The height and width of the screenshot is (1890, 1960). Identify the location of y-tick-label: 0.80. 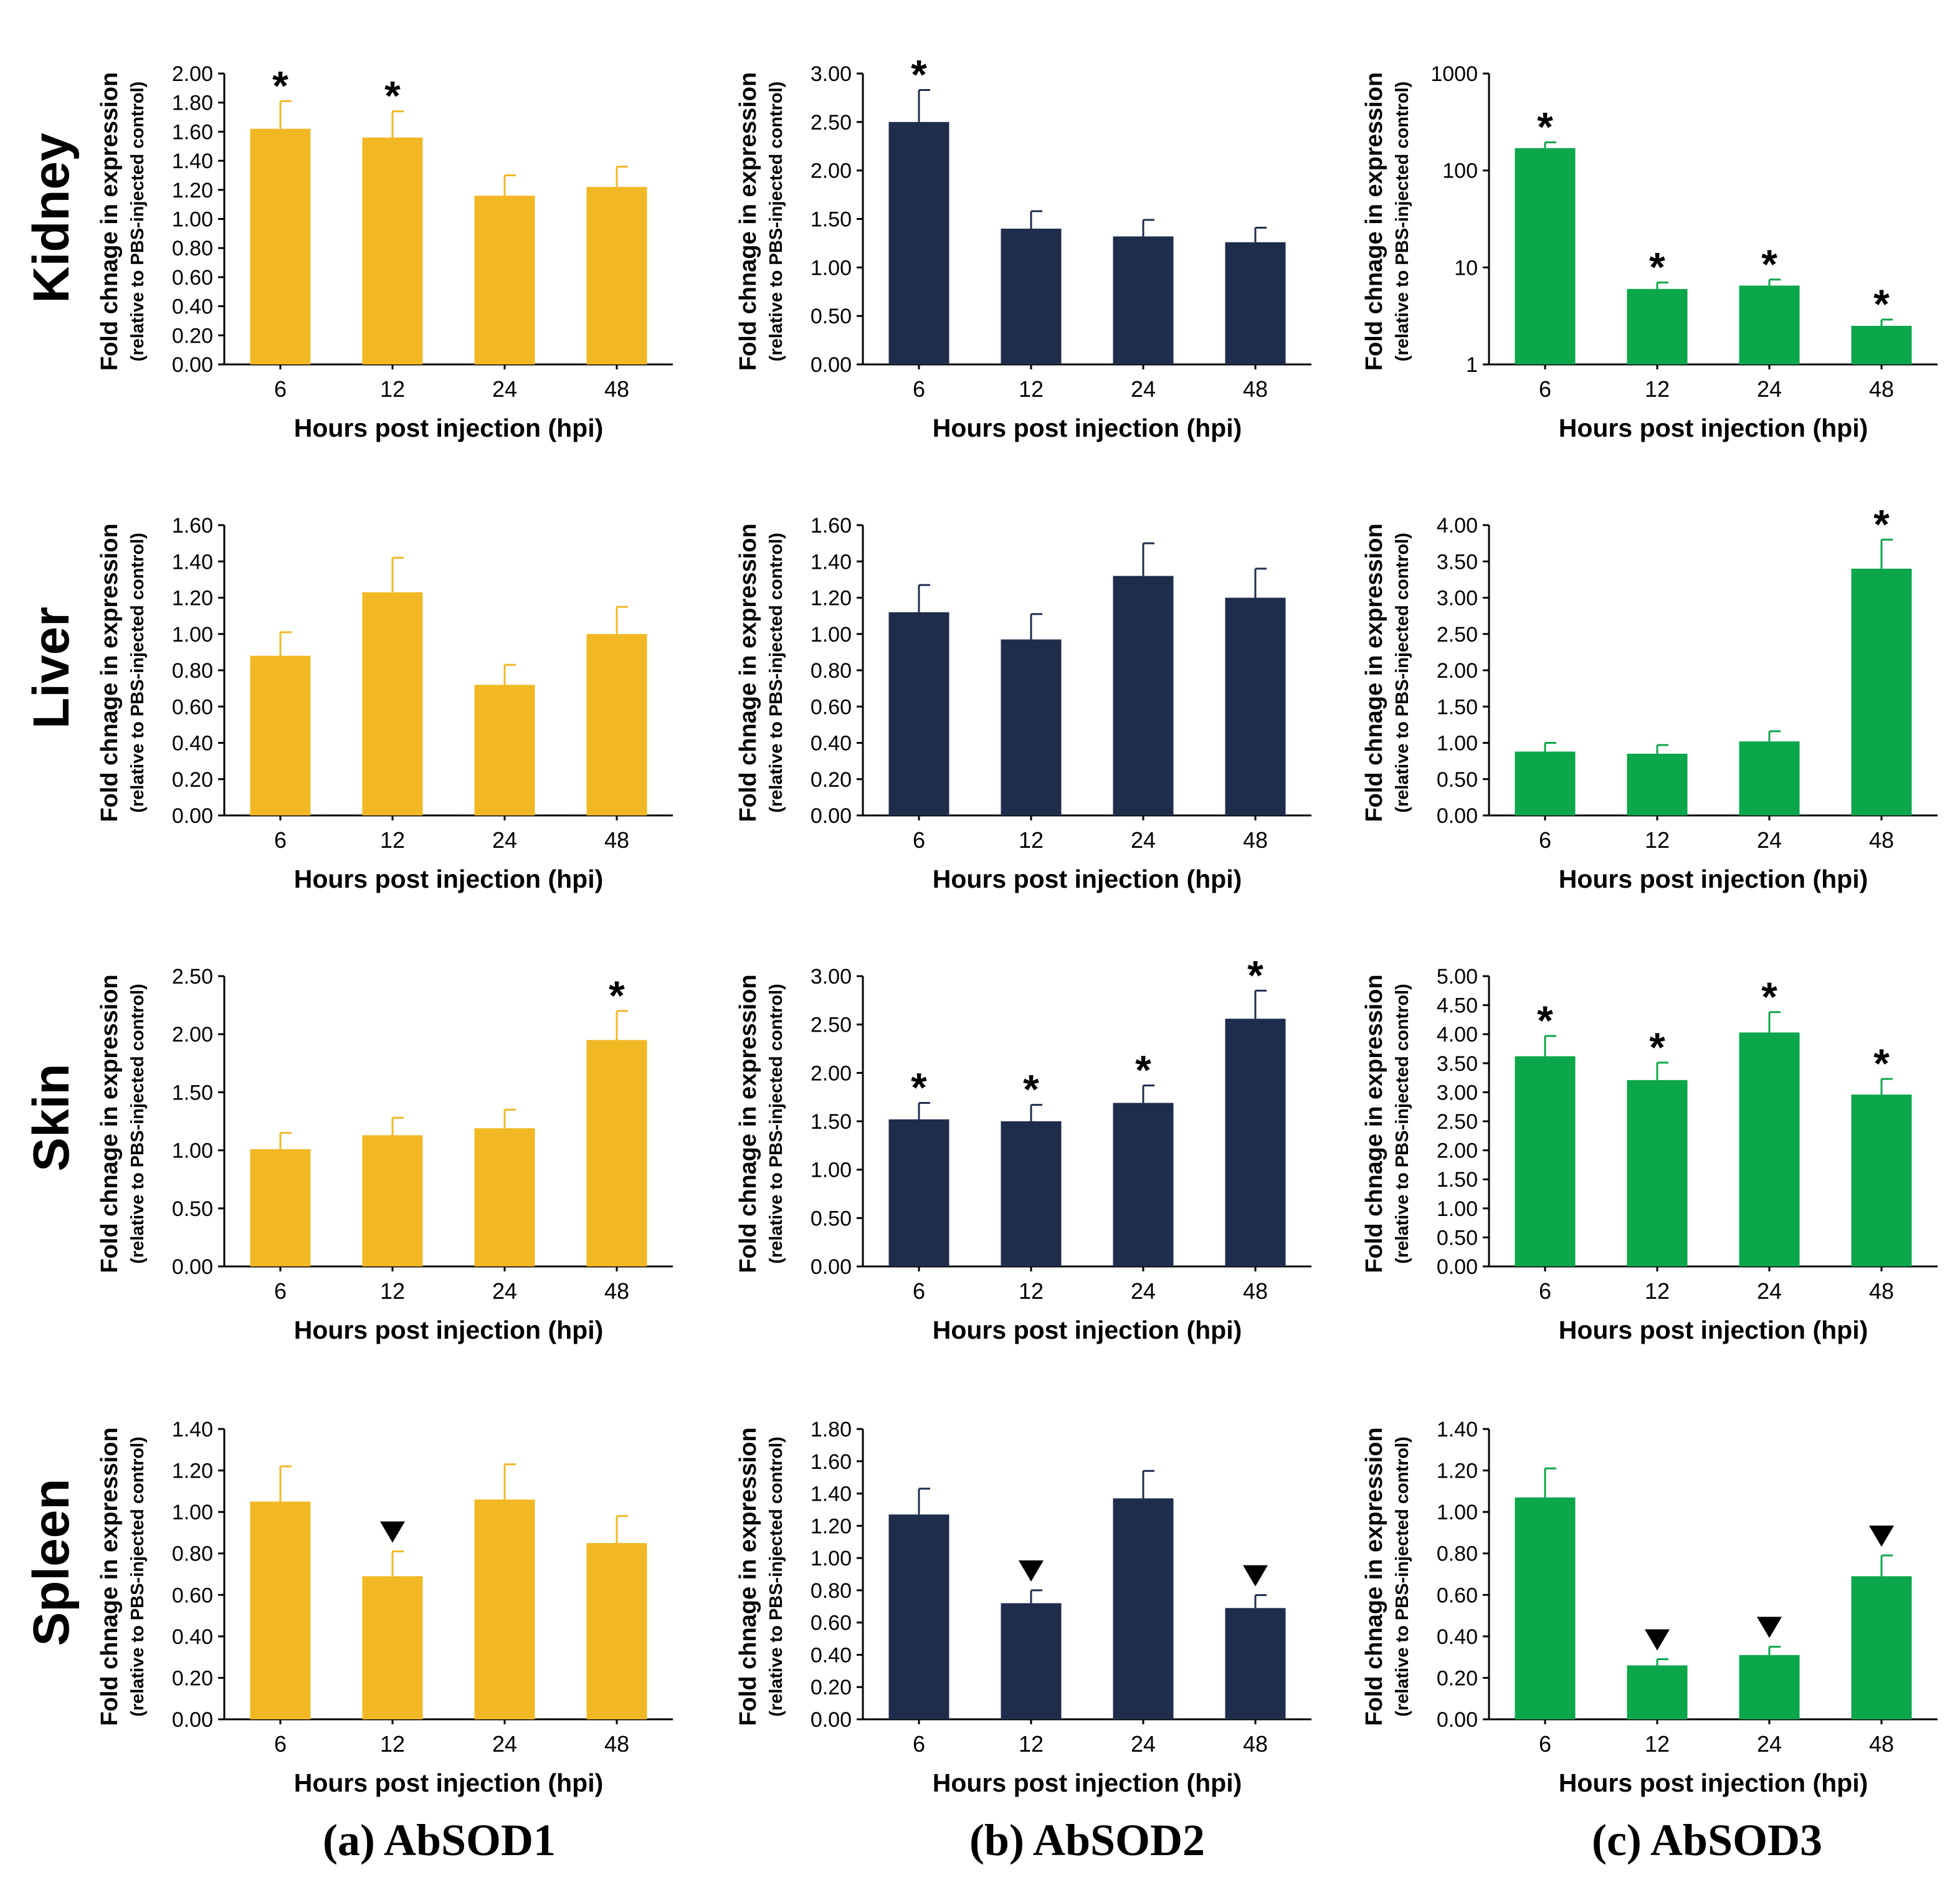
(192, 671).